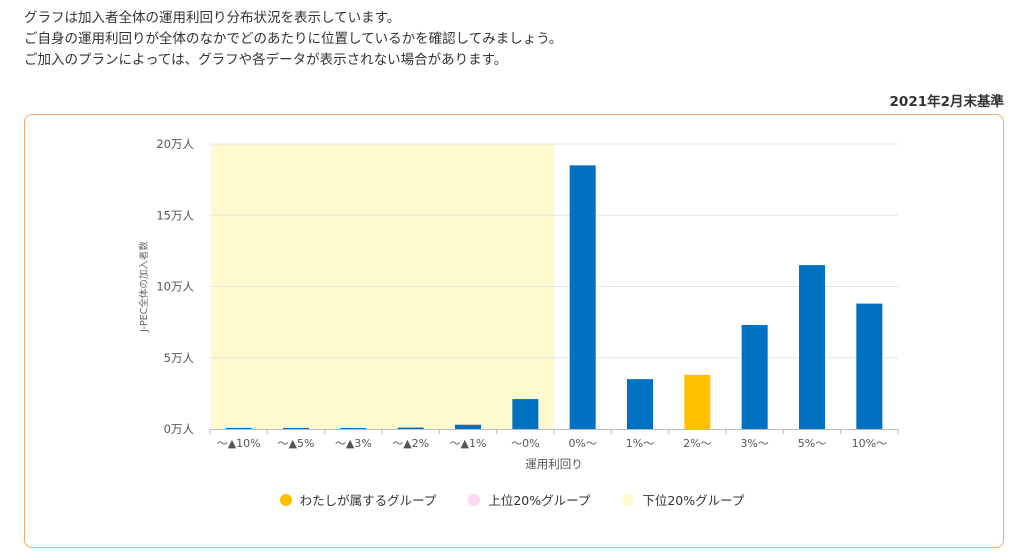  Describe the element at coordinates (812, 443) in the screenshot. I see `x-tick-label: 5%～` at that location.